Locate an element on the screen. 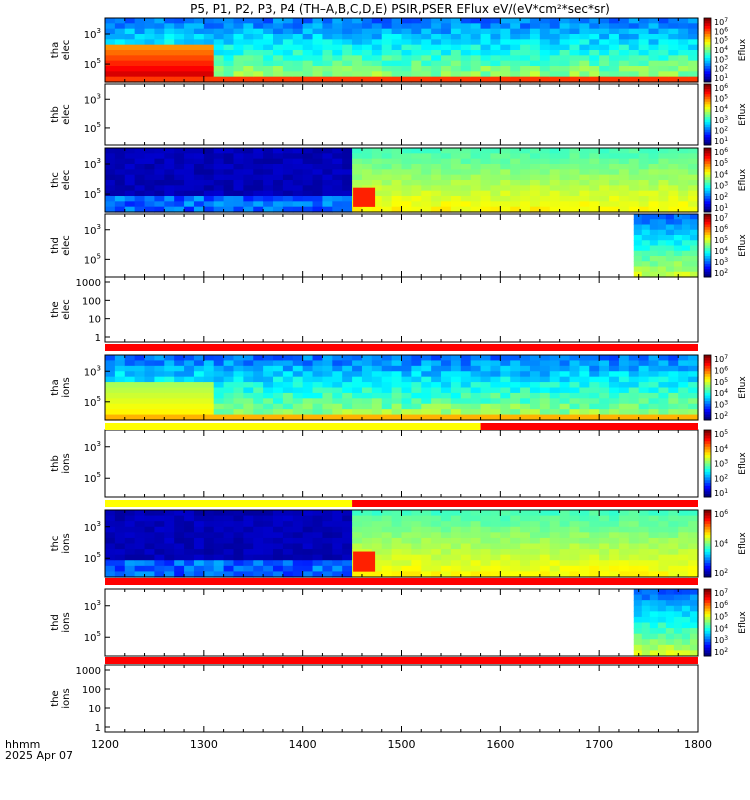 The image size is (750, 800). time-label-date: 2025 Apr 07 is located at coordinates (39, 755).